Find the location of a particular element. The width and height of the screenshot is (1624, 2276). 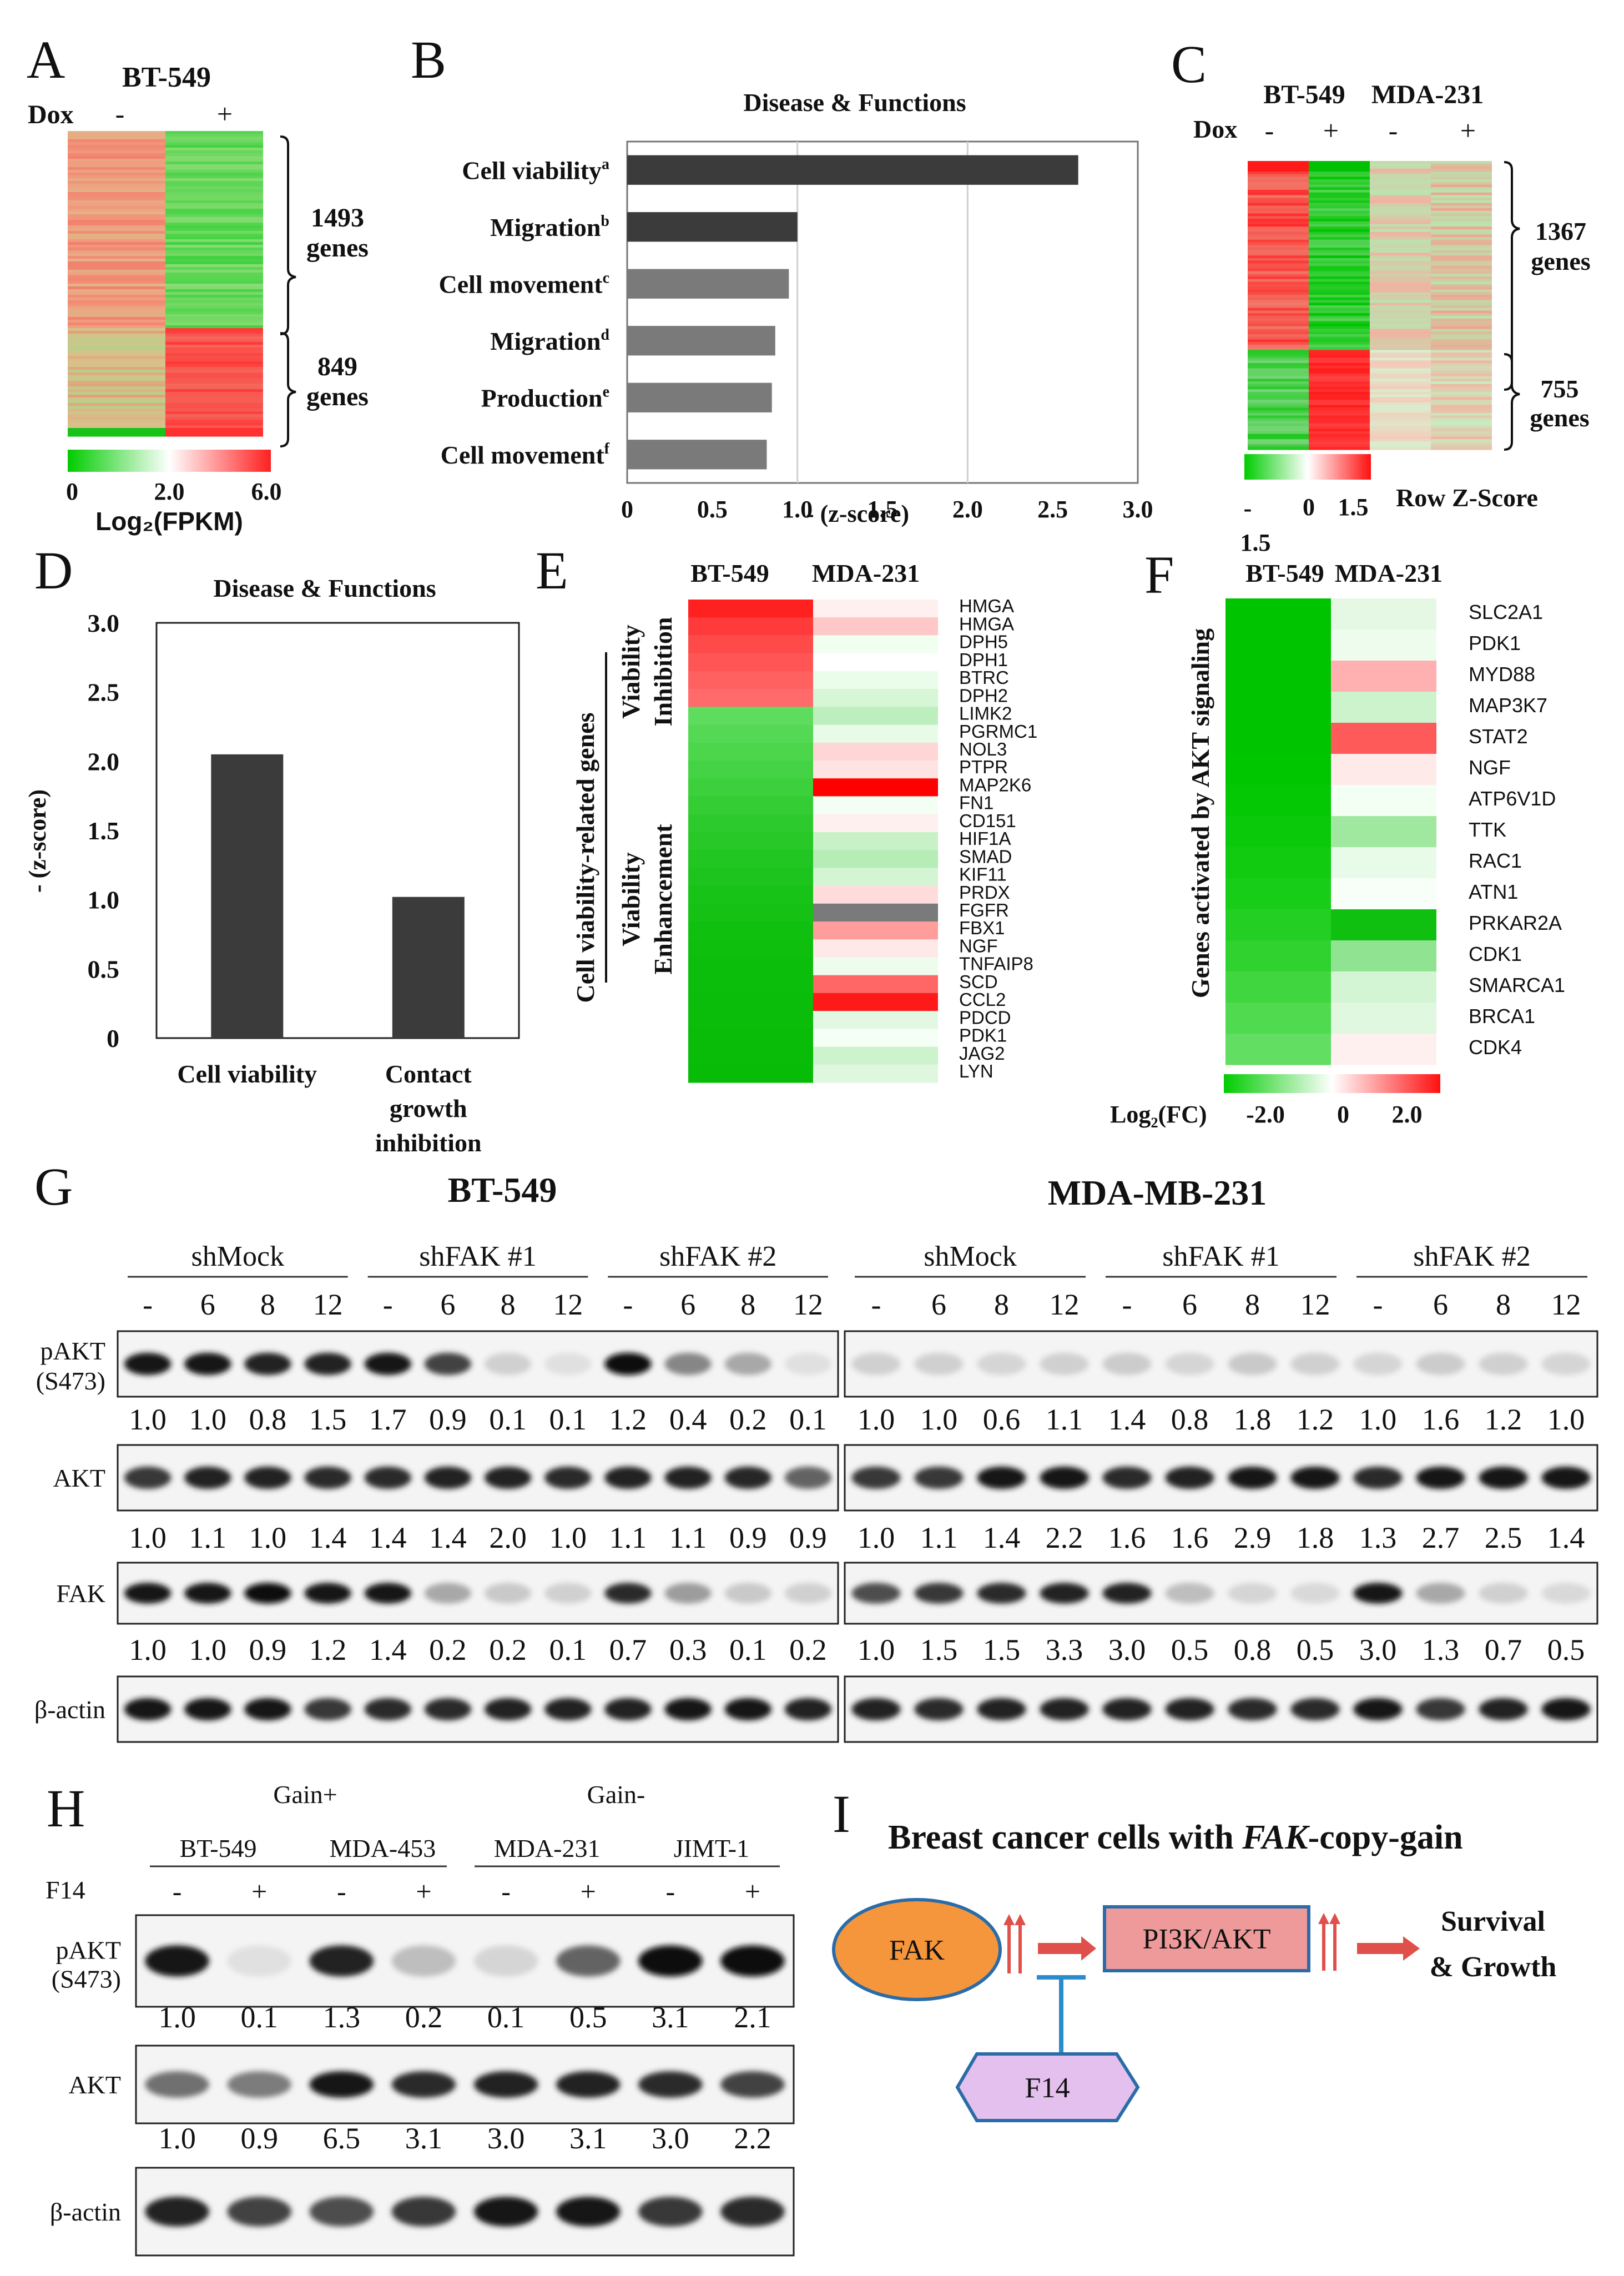

panel-g-group-label: shFAK #2 is located at coordinates (717, 1257).